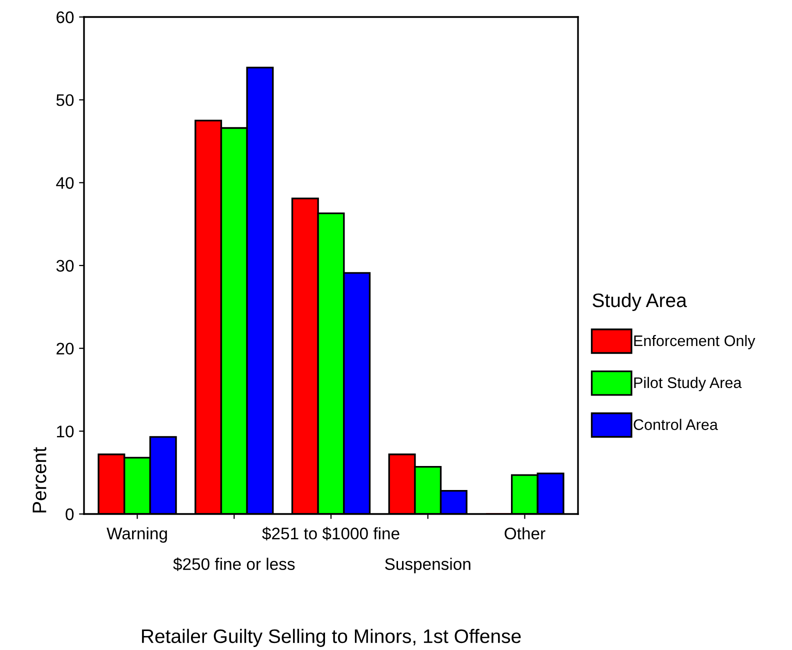  I want to click on legend-label: Control Area, so click(676, 424).